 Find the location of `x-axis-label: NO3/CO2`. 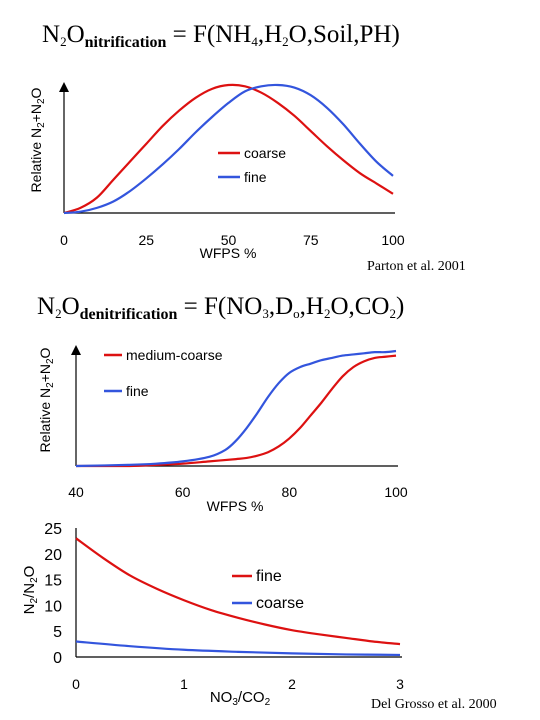

x-axis-label: NO3/CO2 is located at coordinates (240, 698).